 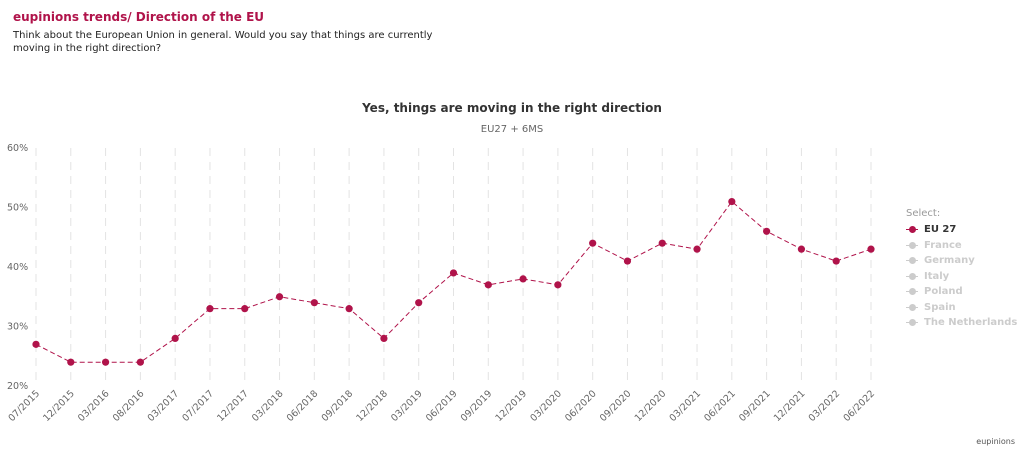 I want to click on x-tick-label: 03/2019, so click(x=407, y=406).